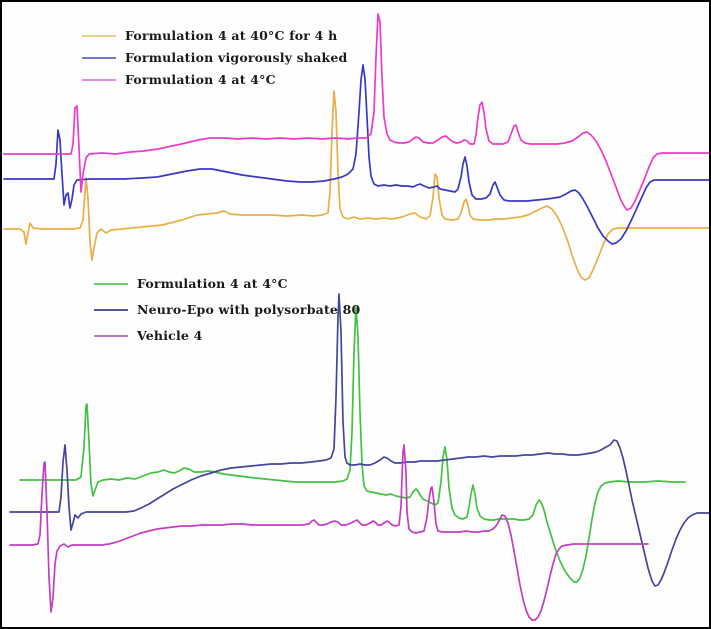  I want to click on legend-item-vehicle-4: Vehicle 4, so click(227, 335).